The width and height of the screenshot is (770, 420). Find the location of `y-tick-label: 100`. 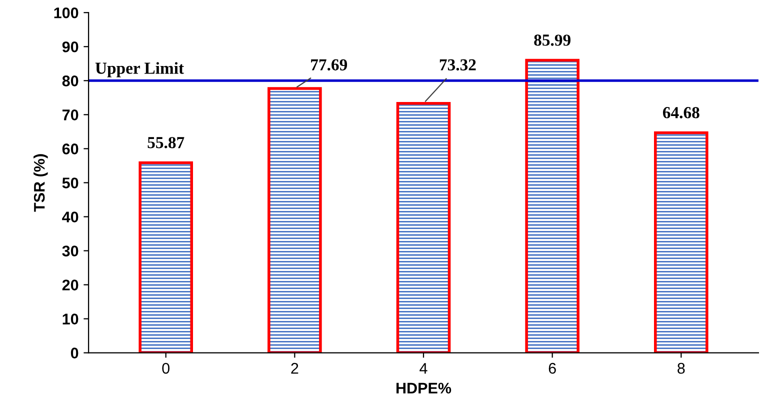

y-tick-label: 100 is located at coordinates (66, 12).